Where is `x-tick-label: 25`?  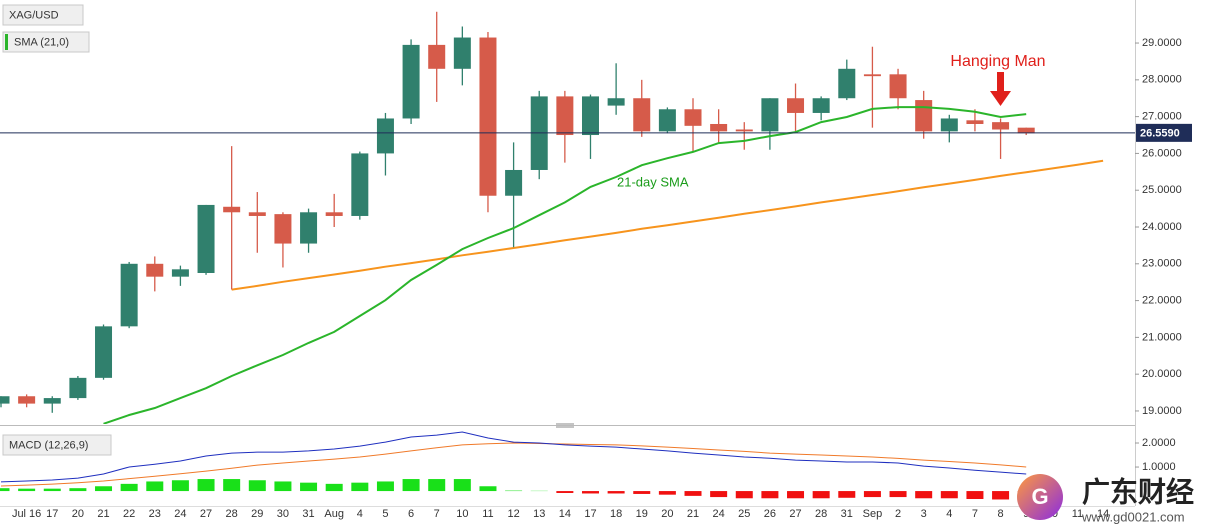
x-tick-label: 25 is located at coordinates (744, 514).